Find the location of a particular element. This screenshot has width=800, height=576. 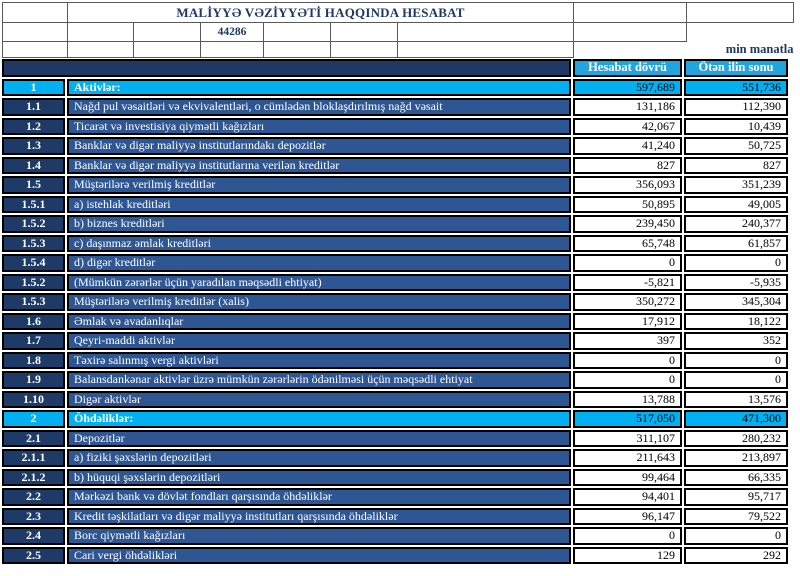

table-row: 1.5.2 b) biznes kreditləri 239,450 240,377 is located at coordinates (395, 224).